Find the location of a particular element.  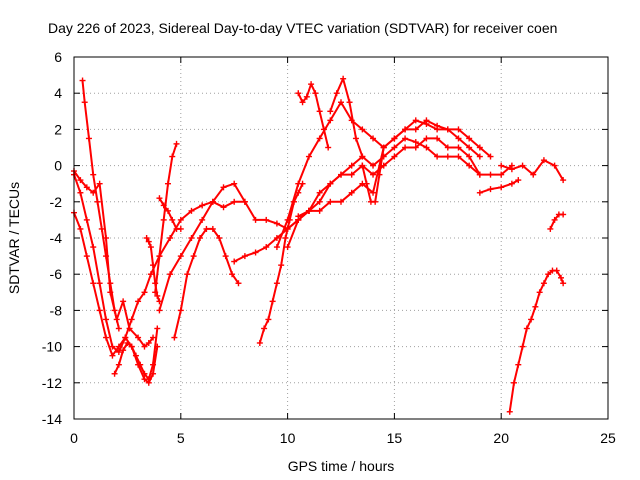

y-tick-label: -6 is located at coordinates (56, 274).